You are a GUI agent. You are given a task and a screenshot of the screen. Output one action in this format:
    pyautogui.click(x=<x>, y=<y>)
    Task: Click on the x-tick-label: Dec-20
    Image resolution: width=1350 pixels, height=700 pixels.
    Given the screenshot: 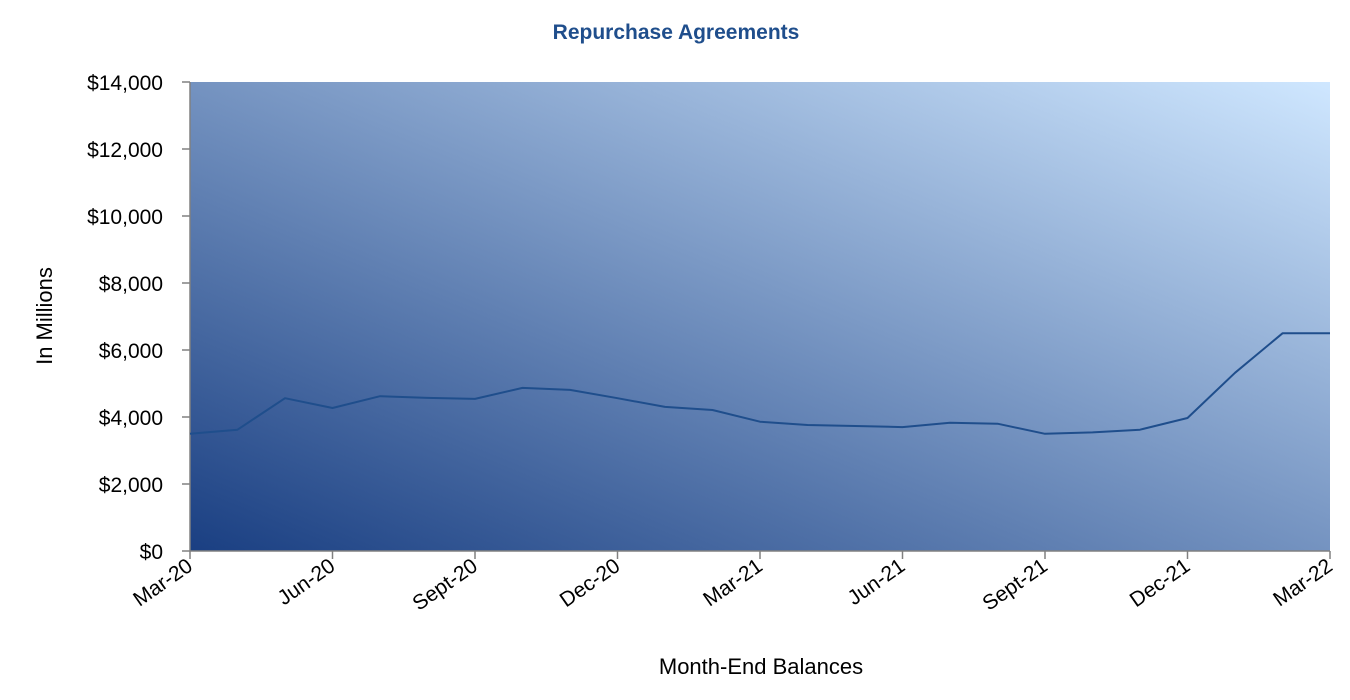 What is the action you would take?
    pyautogui.click(x=590, y=583)
    